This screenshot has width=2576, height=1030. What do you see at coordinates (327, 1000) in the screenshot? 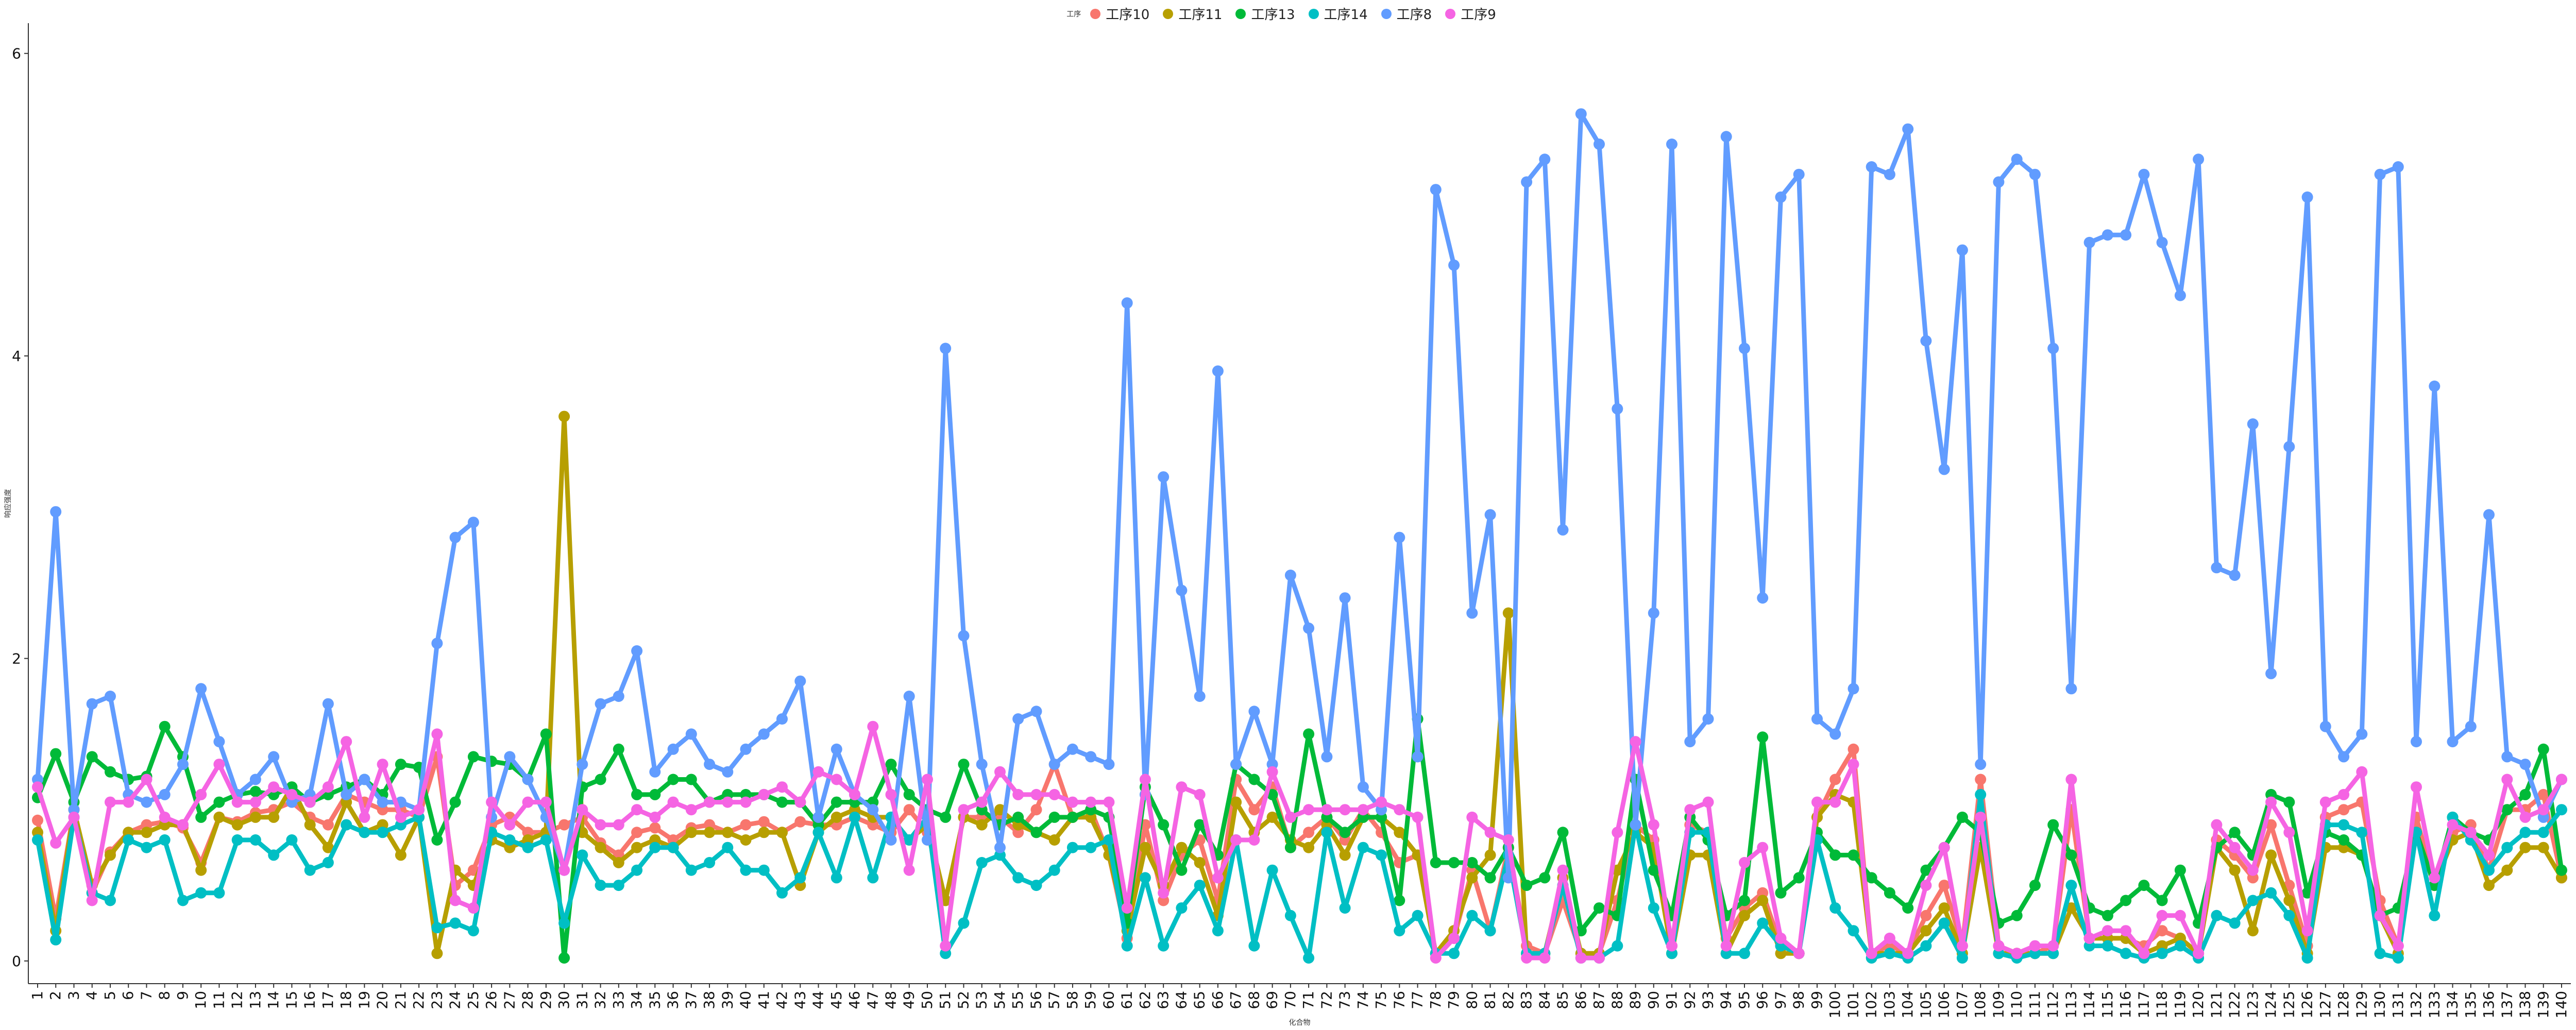
I see `x-tick-label: 17` at bounding box center [327, 1000].